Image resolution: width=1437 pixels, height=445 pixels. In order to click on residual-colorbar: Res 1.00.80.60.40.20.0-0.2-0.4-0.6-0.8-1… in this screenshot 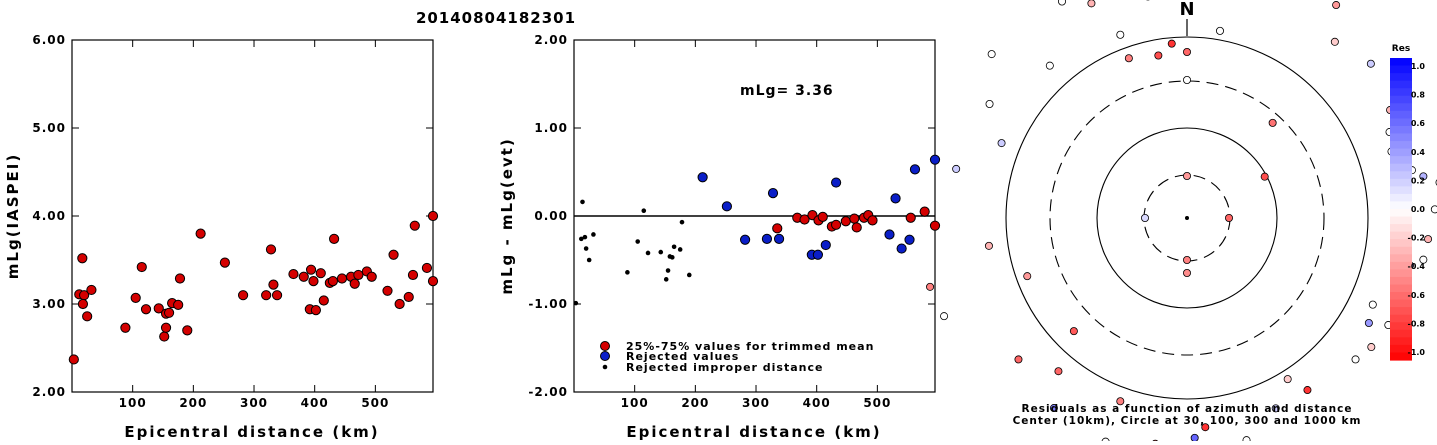, I will do `click(1407, 202)`.